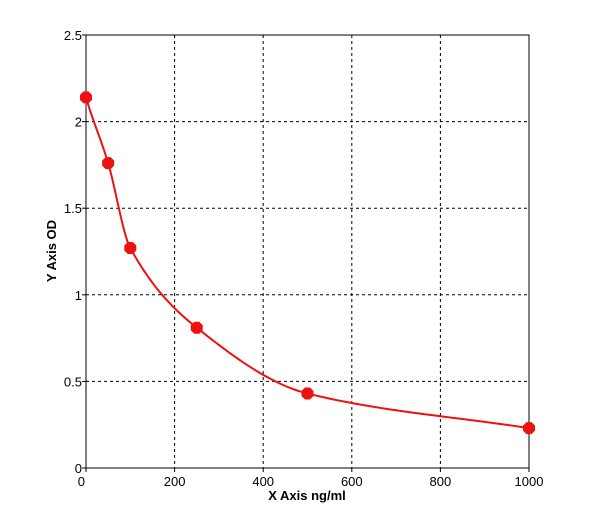  What do you see at coordinates (81, 481) in the screenshot?
I see `x-tick-label: 0` at bounding box center [81, 481].